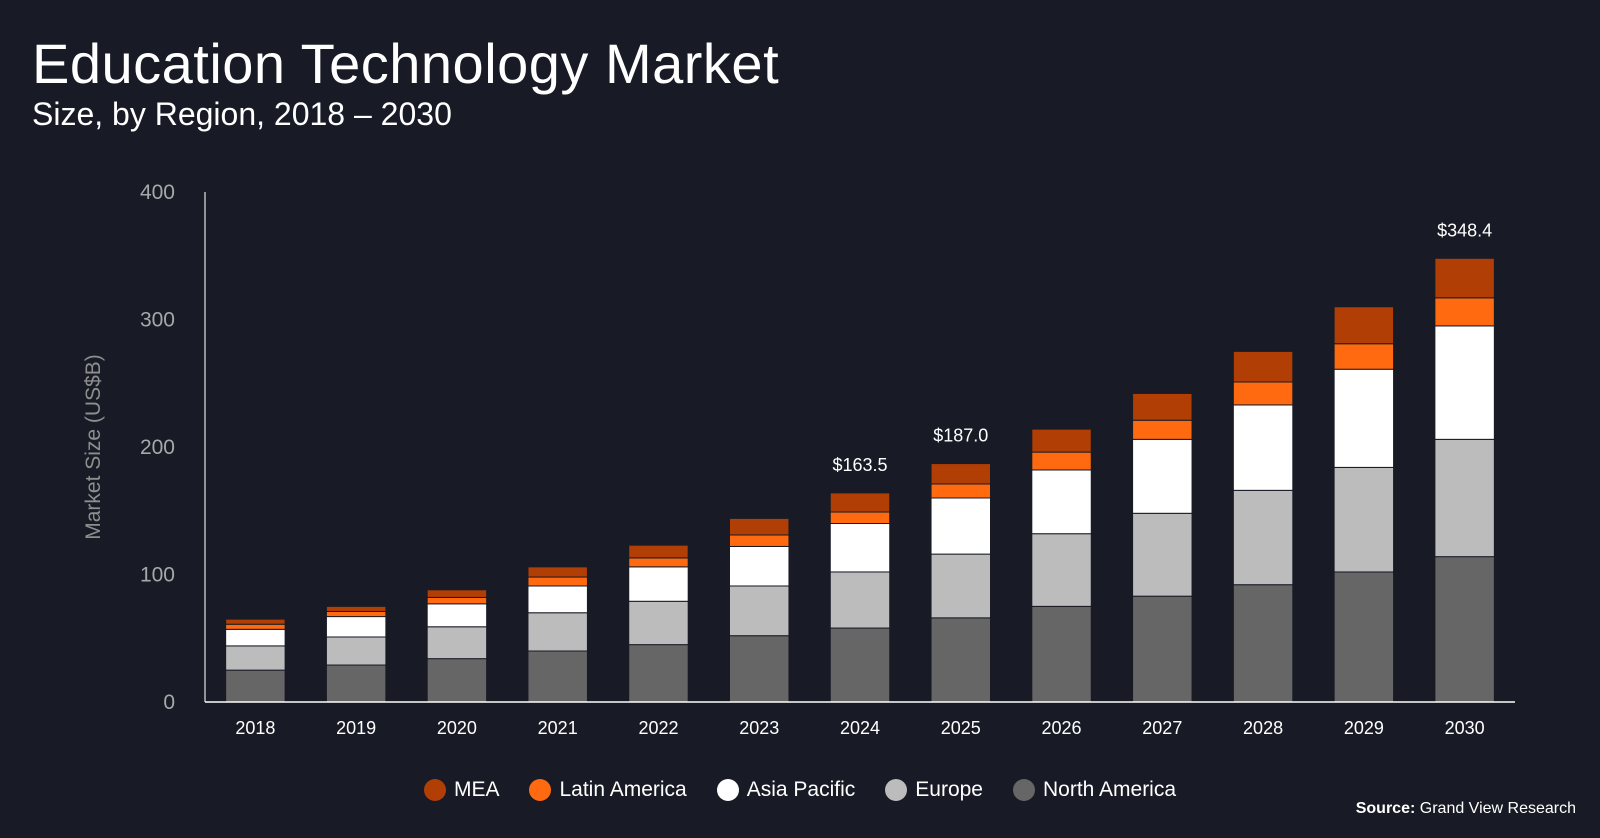 The height and width of the screenshot is (838, 1600). What do you see at coordinates (961, 728) in the screenshot?
I see `x-tick-label: 2025` at bounding box center [961, 728].